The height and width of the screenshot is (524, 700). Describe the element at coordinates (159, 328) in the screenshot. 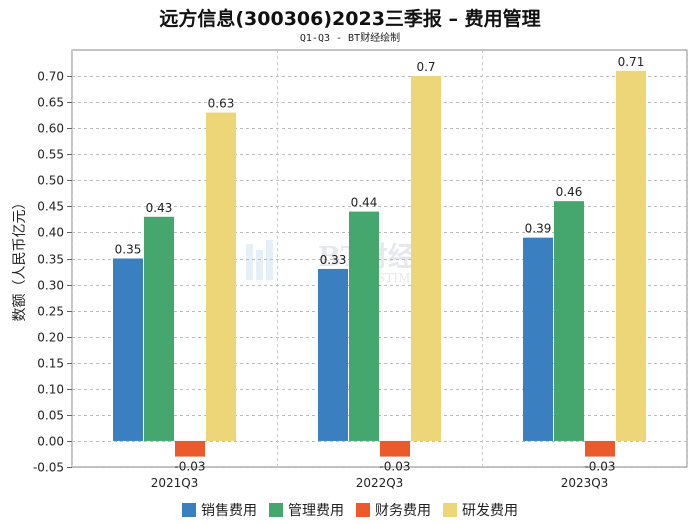

I see `bar-2-2021Q3` at that location.